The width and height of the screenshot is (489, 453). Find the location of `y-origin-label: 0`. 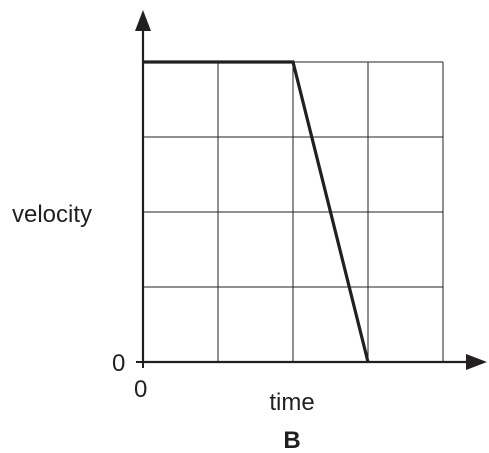

y-origin-label: 0 is located at coordinates (118, 363).